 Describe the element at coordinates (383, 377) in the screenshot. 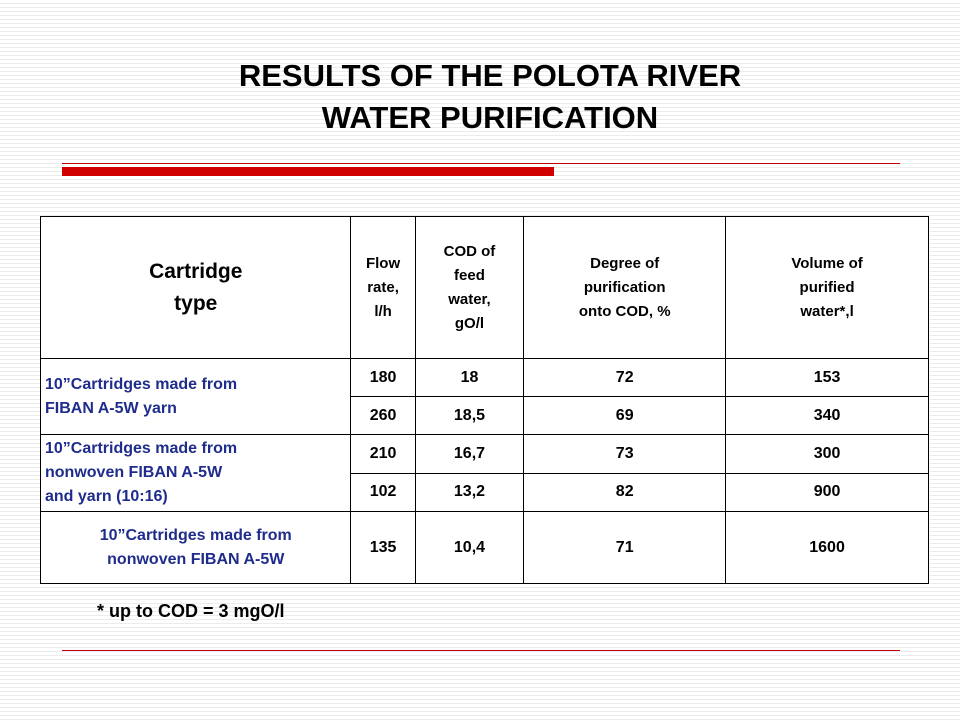

I see `flow-rate-cell: 180` at that location.